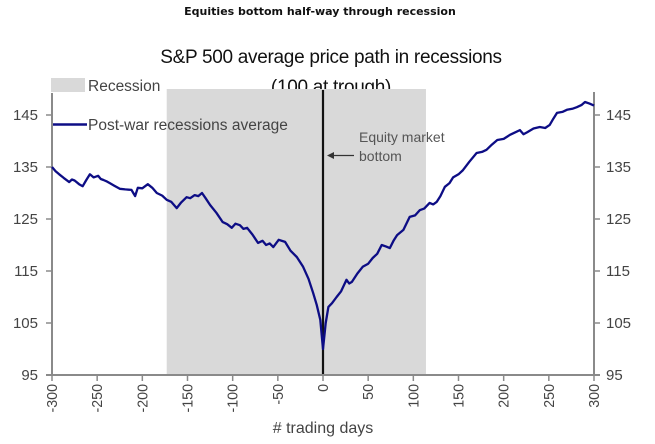 This screenshot has width=655, height=444. Describe the element at coordinates (380, 156) in the screenshot. I see `annotation-line-2: bottom` at that location.